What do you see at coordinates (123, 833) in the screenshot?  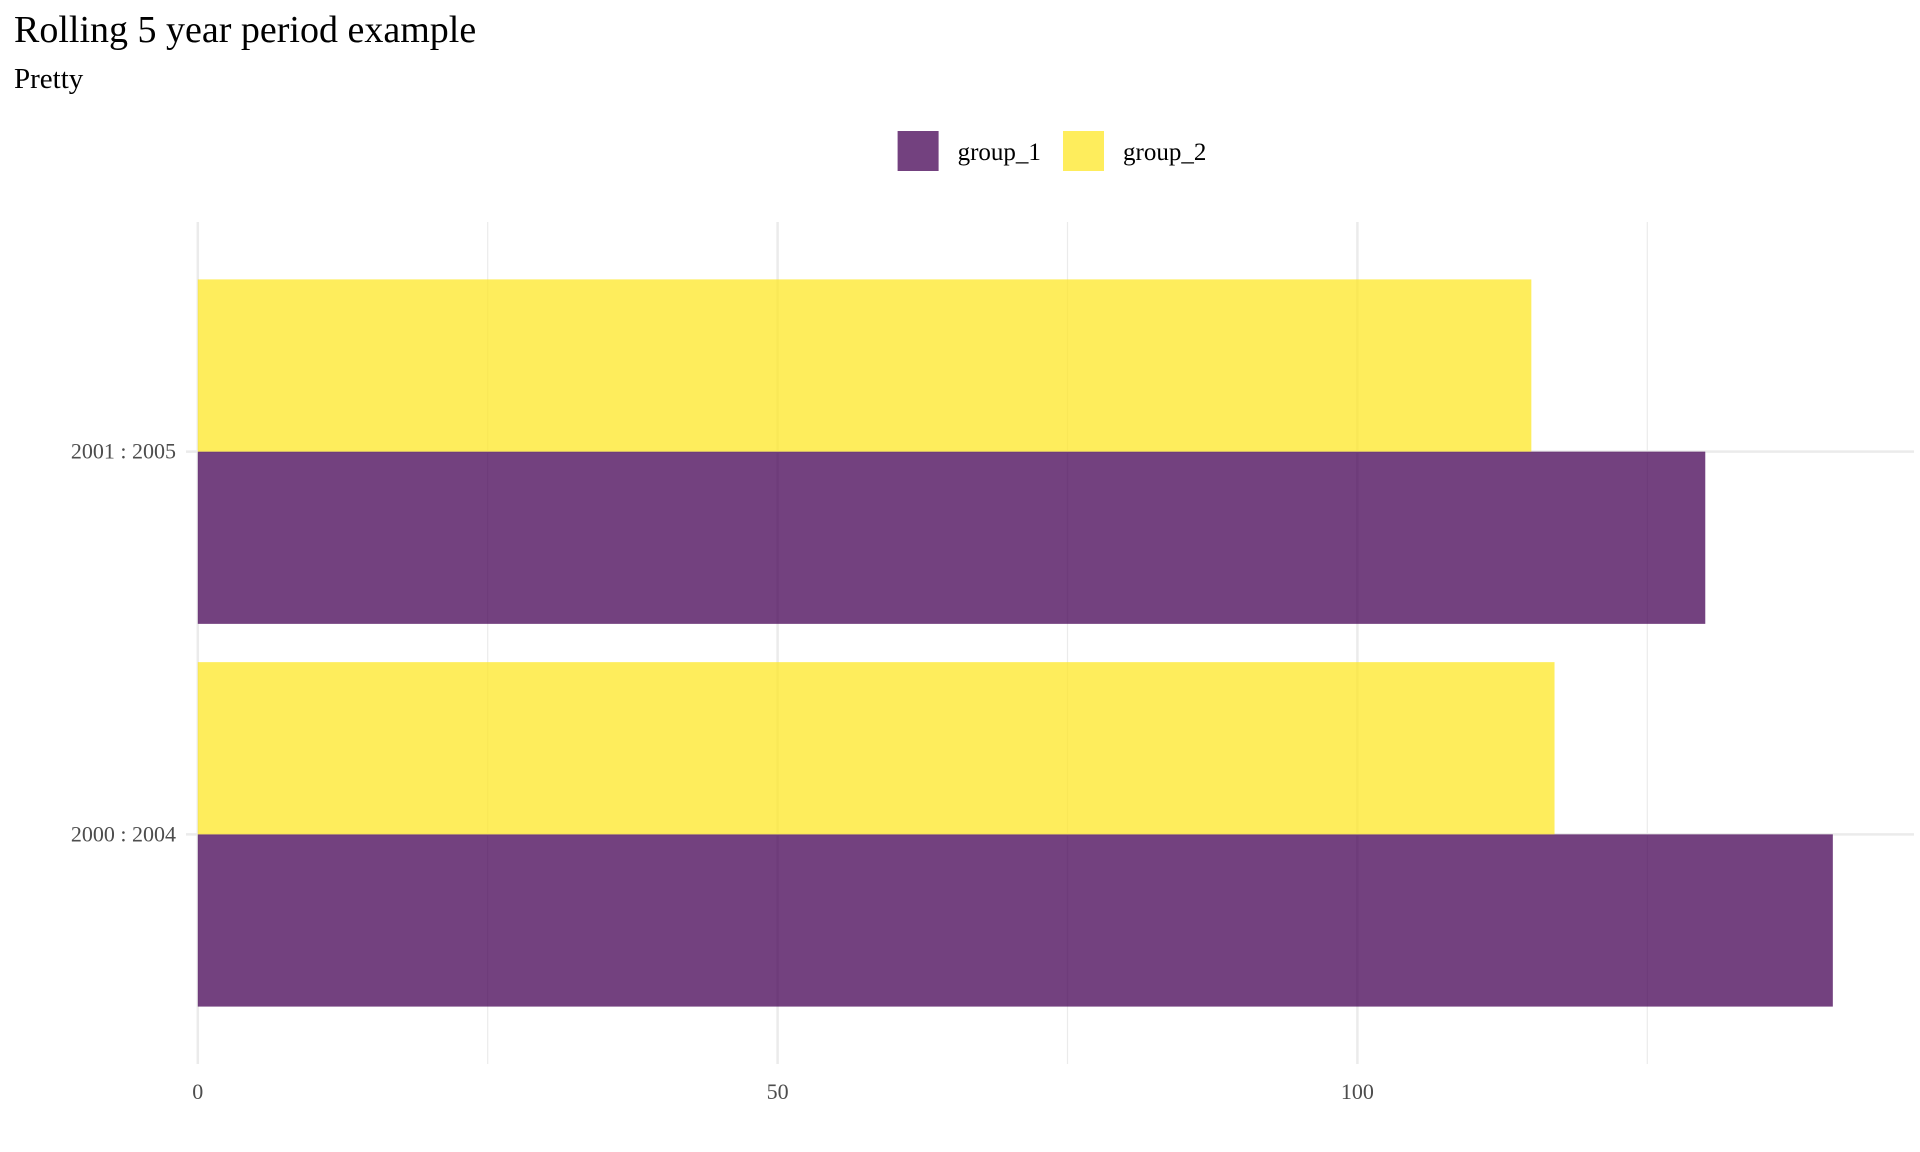 I see `y-tick-label: 2000 : 2004` at bounding box center [123, 833].